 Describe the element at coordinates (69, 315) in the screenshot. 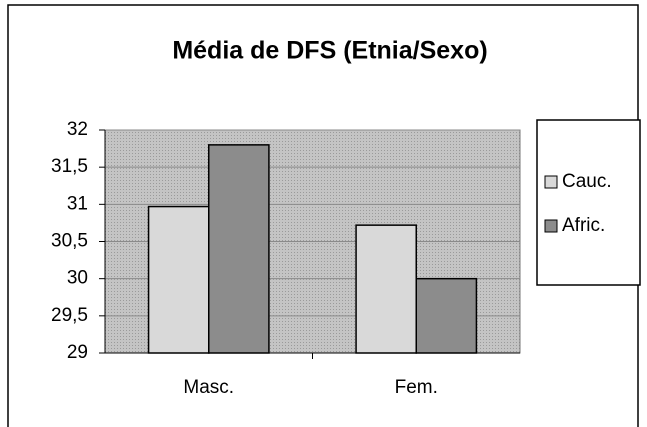

I see `y-tick-label: 29,5` at that location.